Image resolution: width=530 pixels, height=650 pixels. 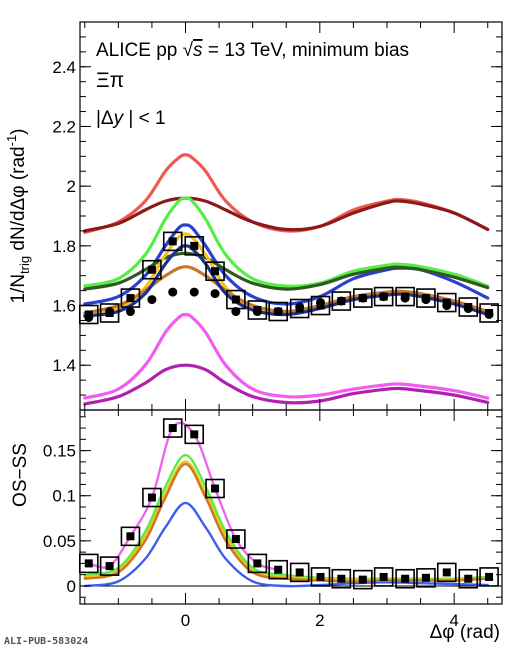 I want to click on bottom-ytick-label-4: 0.15, so click(x=59, y=451).